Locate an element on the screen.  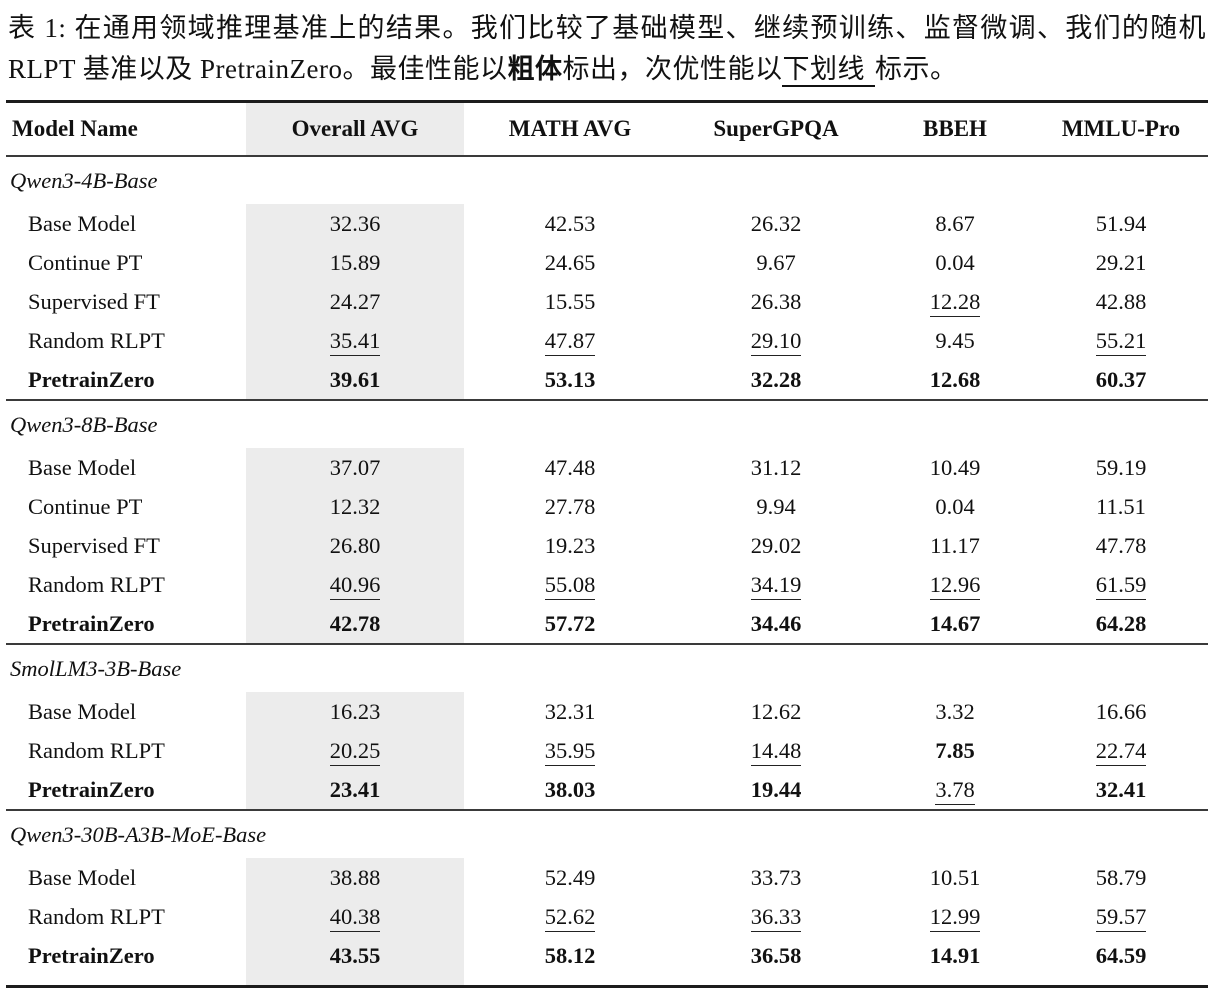
cell-value: 7.85 is located at coordinates (955, 750).